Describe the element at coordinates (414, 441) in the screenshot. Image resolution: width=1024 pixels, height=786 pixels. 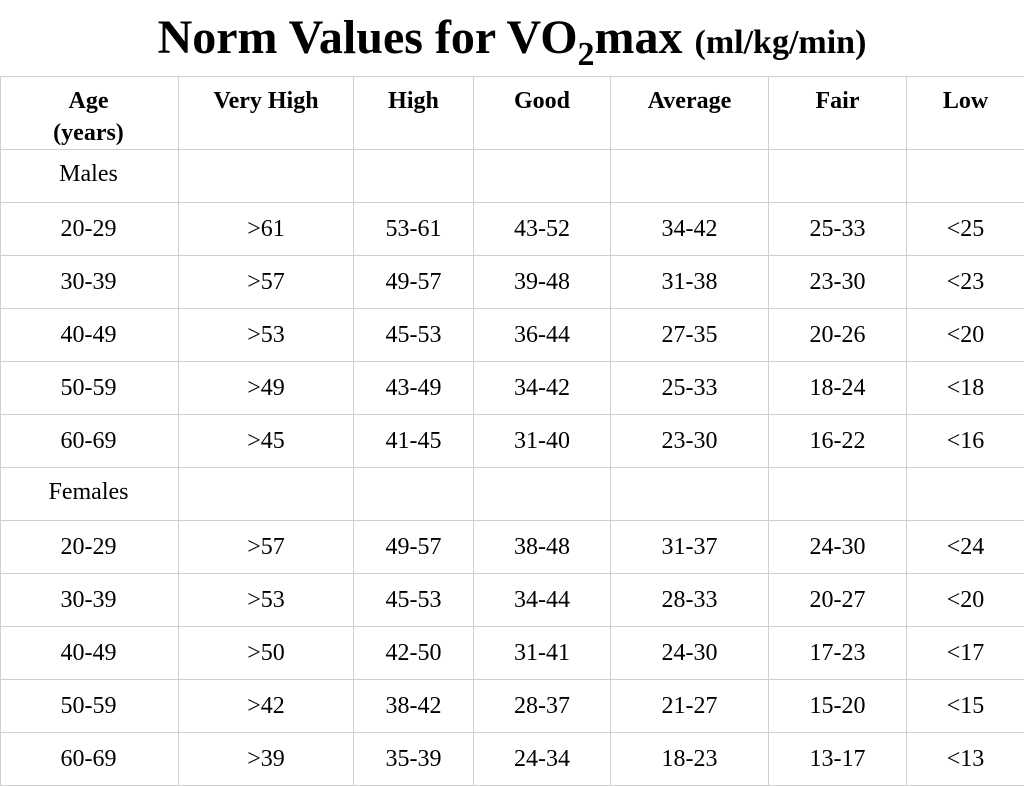
I see `cell-high: 41-45` at that location.